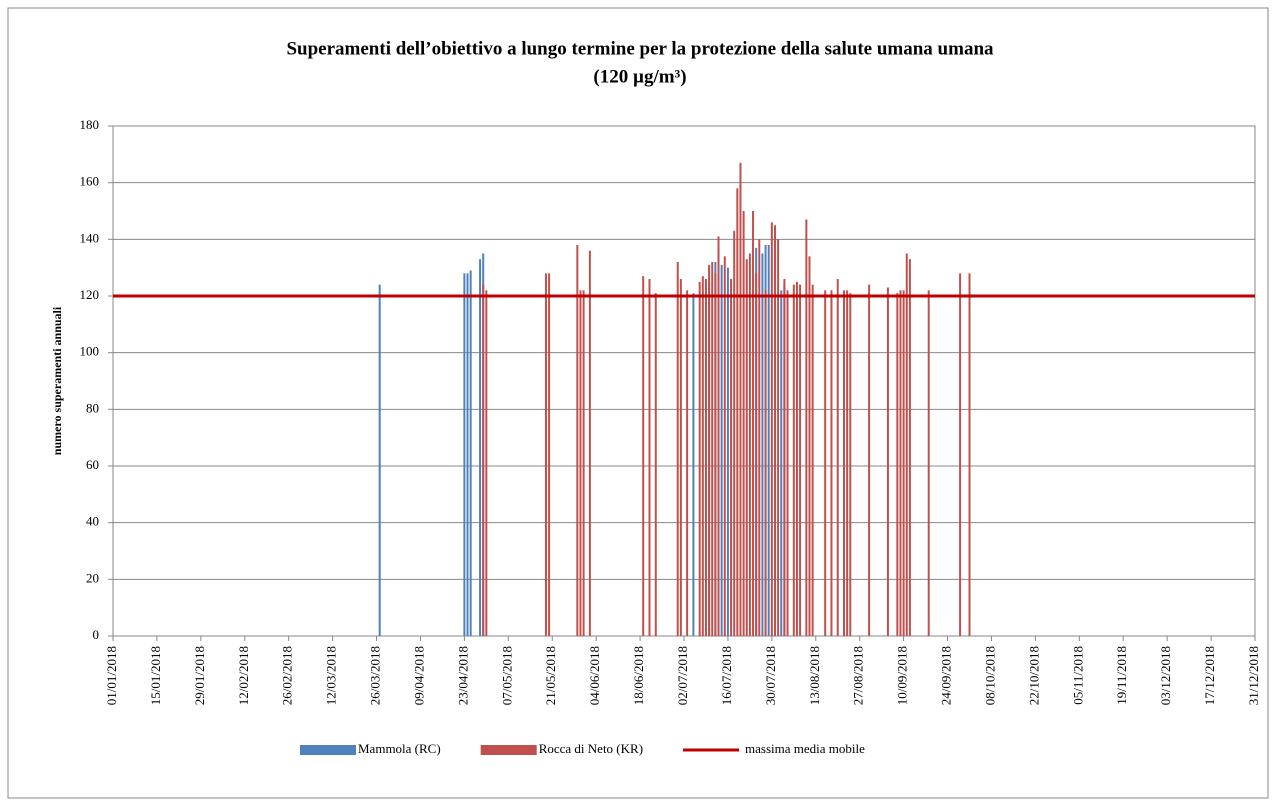 This screenshot has height=805, width=1276. What do you see at coordinates (92, 407) in the screenshot?
I see `y-tick-label: 80` at bounding box center [92, 407].